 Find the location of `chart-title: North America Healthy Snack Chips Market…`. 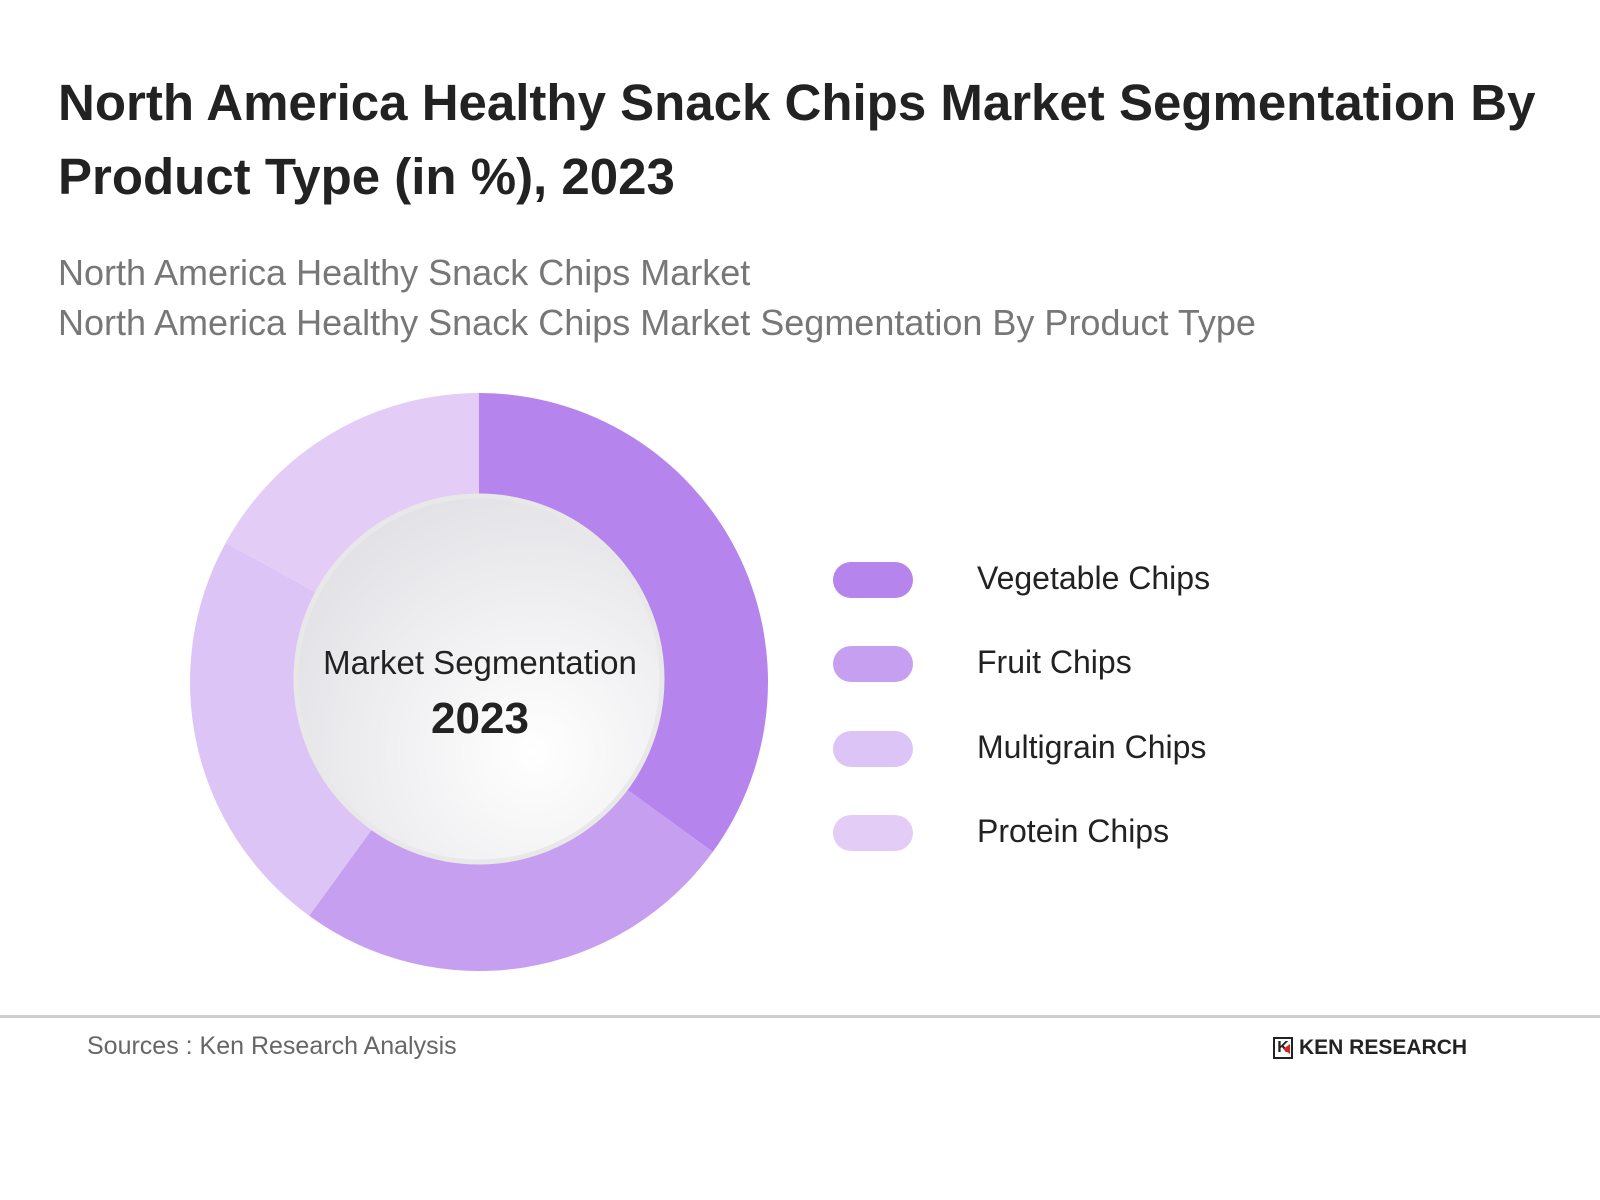

chart-title: North America Healthy Snack Chips Market… is located at coordinates (797, 139).